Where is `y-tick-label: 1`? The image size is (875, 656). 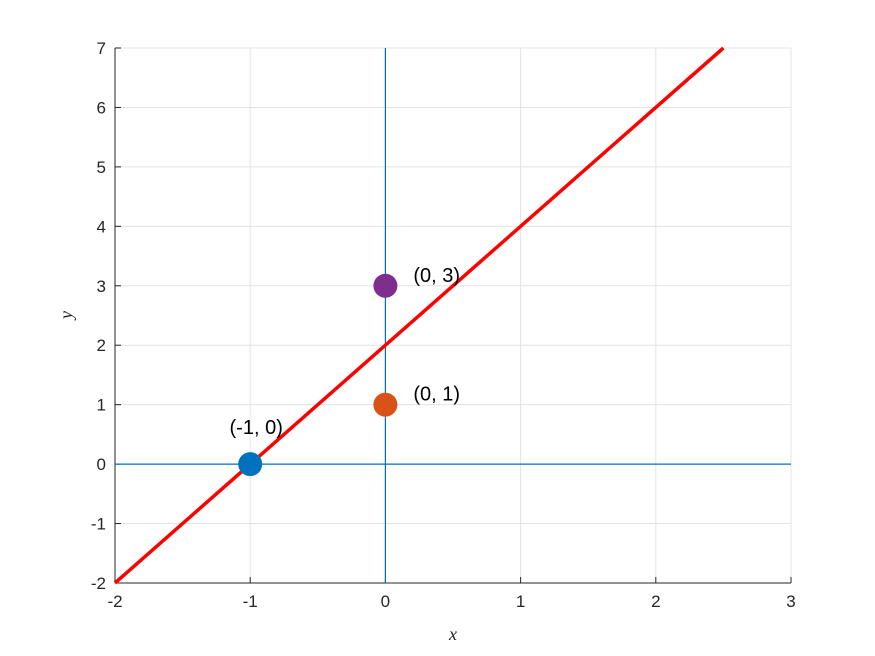 y-tick-label: 1 is located at coordinates (101, 405).